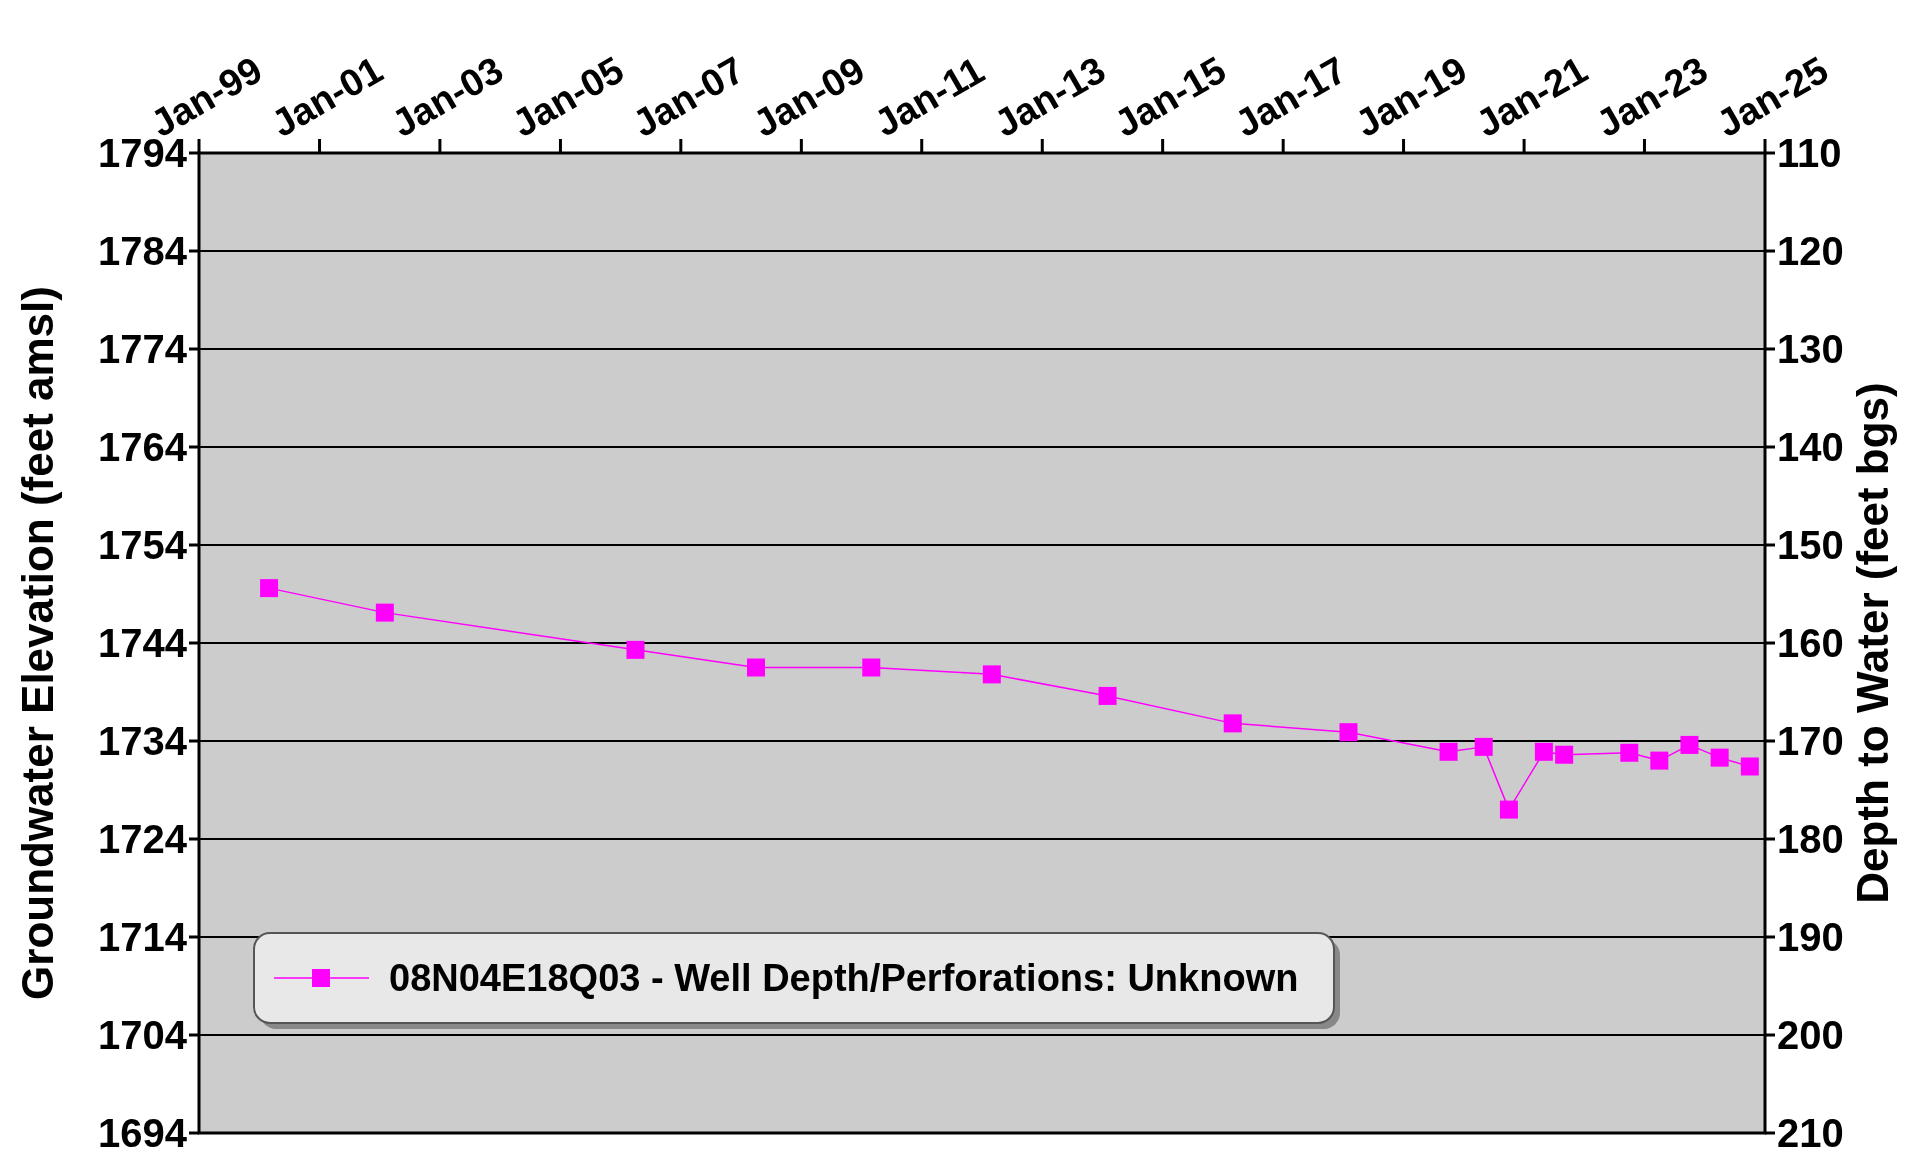 The image size is (1911, 1171). I want to click on y2-tick-label: 130, so click(1810, 349).